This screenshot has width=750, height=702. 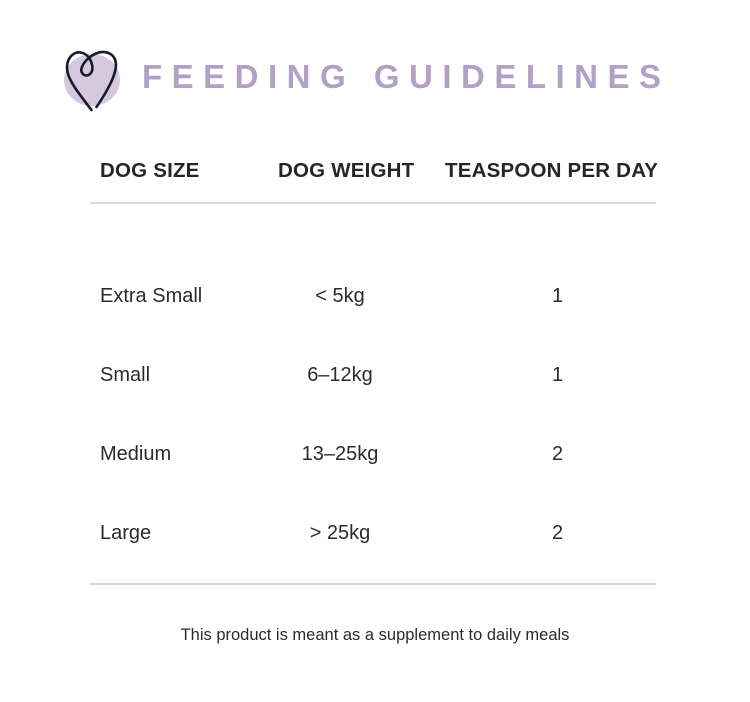 I want to click on table-bottom-divider, so click(x=373, y=584).